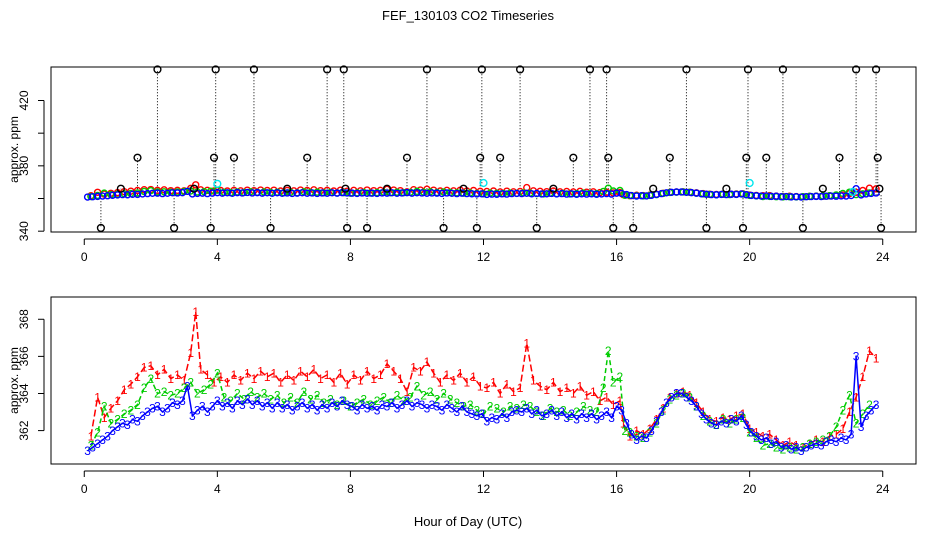 This screenshot has height=540, width=936. What do you see at coordinates (84, 257) in the screenshot?
I see `top-x-tick-label: 0` at bounding box center [84, 257].